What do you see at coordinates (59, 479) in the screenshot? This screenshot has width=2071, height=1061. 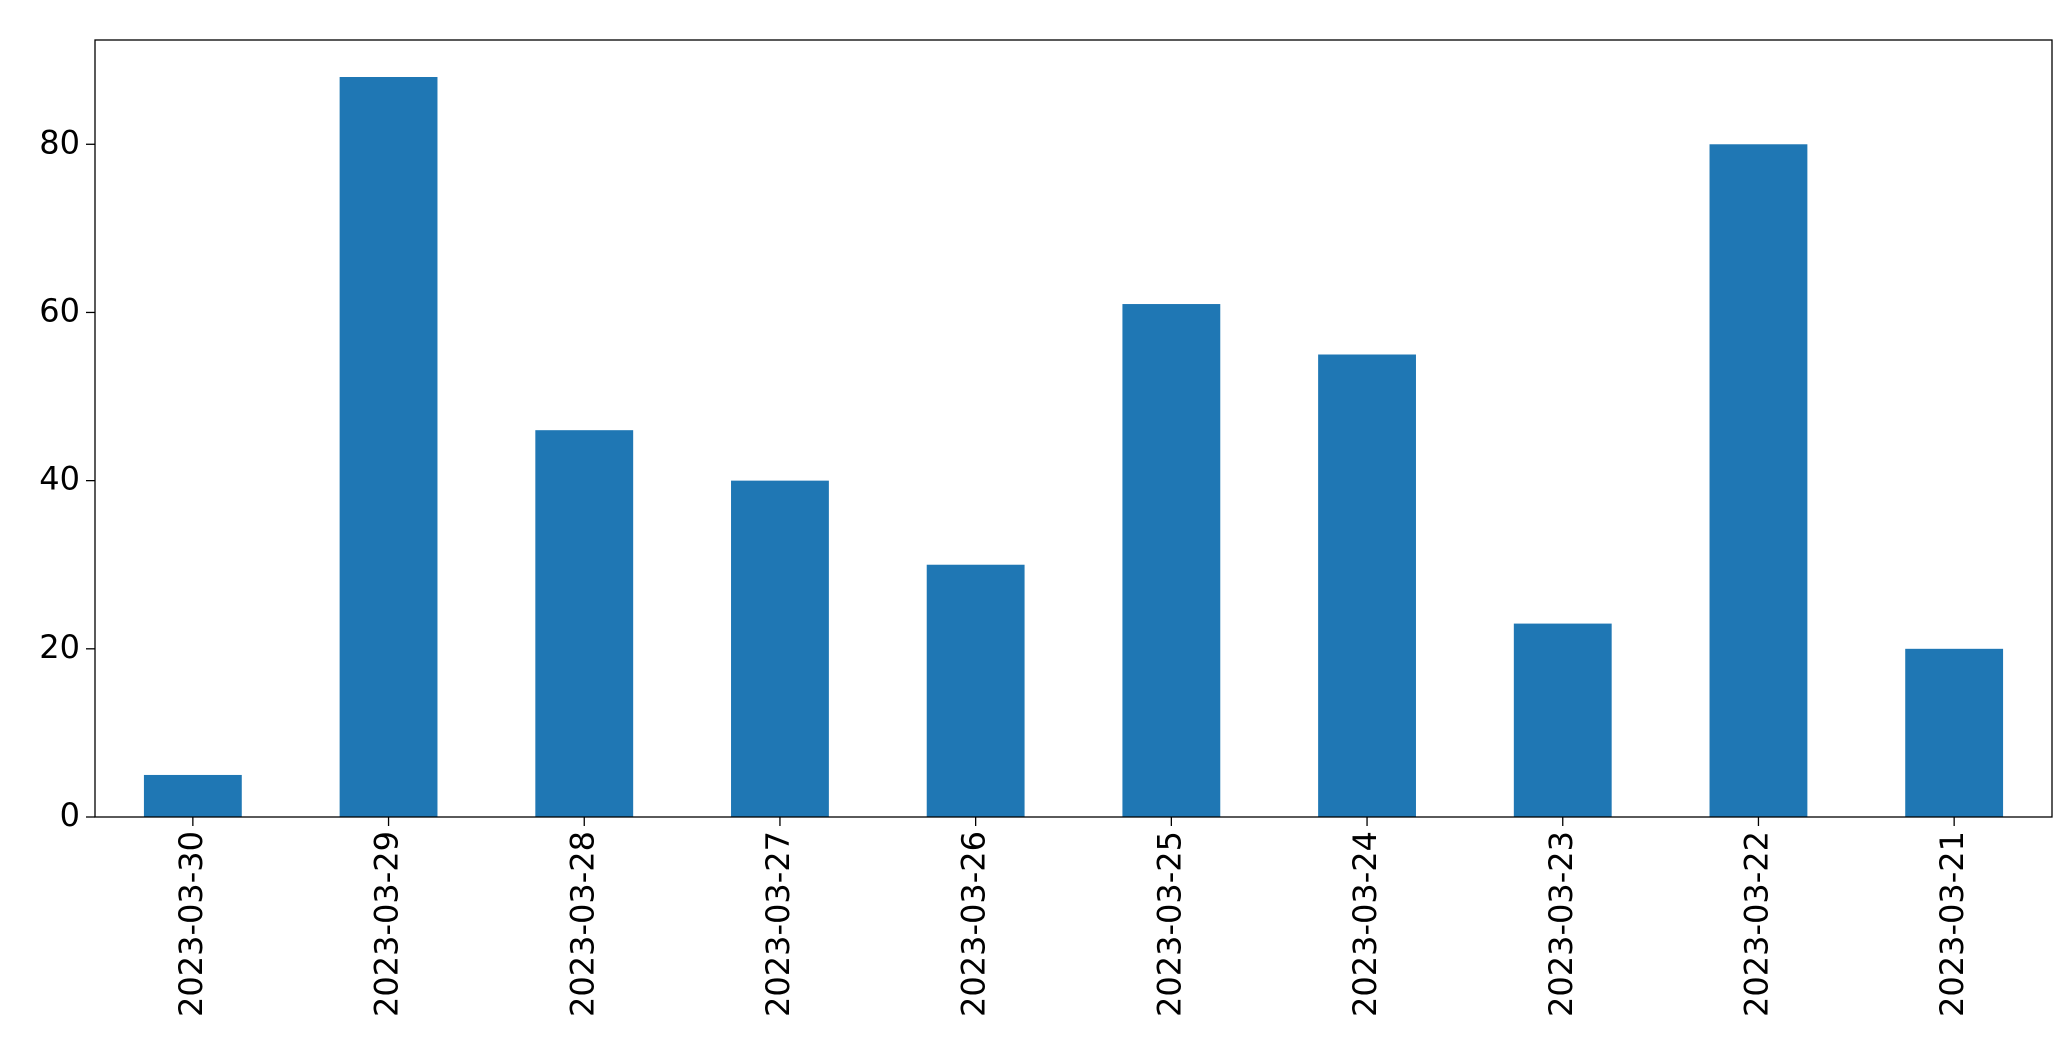 I see `y-tick-label: 40` at bounding box center [59, 479].